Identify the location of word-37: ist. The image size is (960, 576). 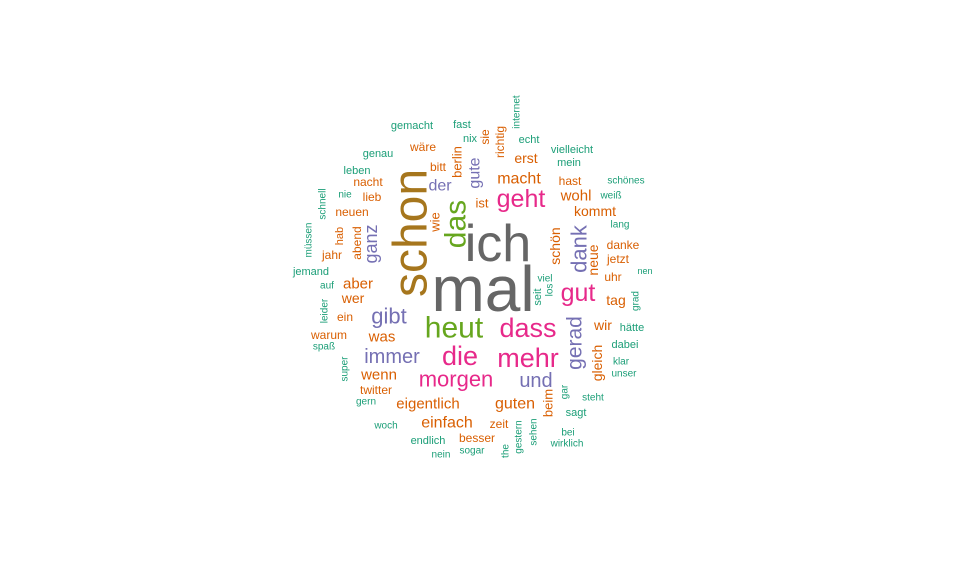
(482, 203).